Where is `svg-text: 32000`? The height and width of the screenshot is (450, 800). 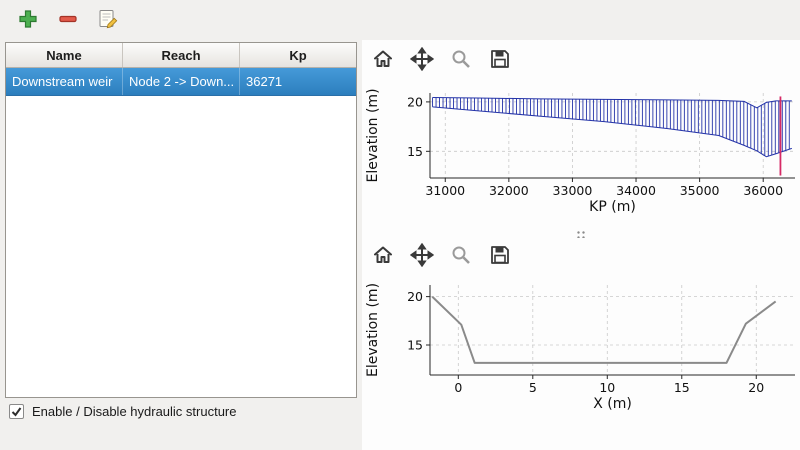
svg-text: 32000 is located at coordinates (509, 190).